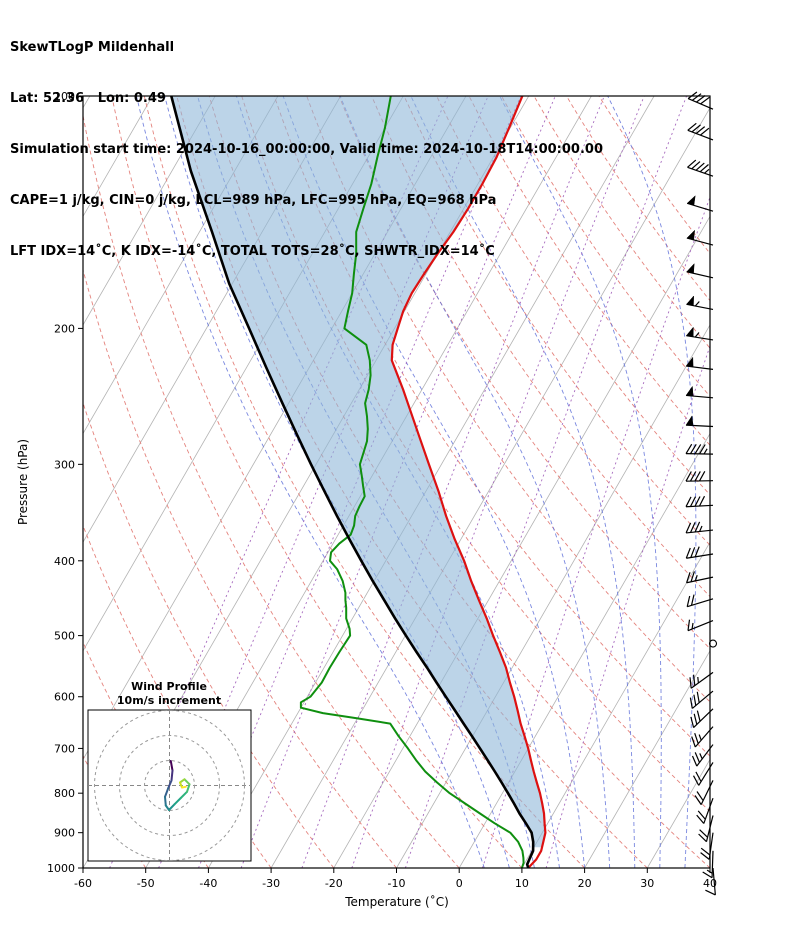 The image size is (794, 937). What do you see at coordinates (396, 901) in the screenshot?
I see `x-axis-label: Temperature (˚C)` at bounding box center [396, 901].